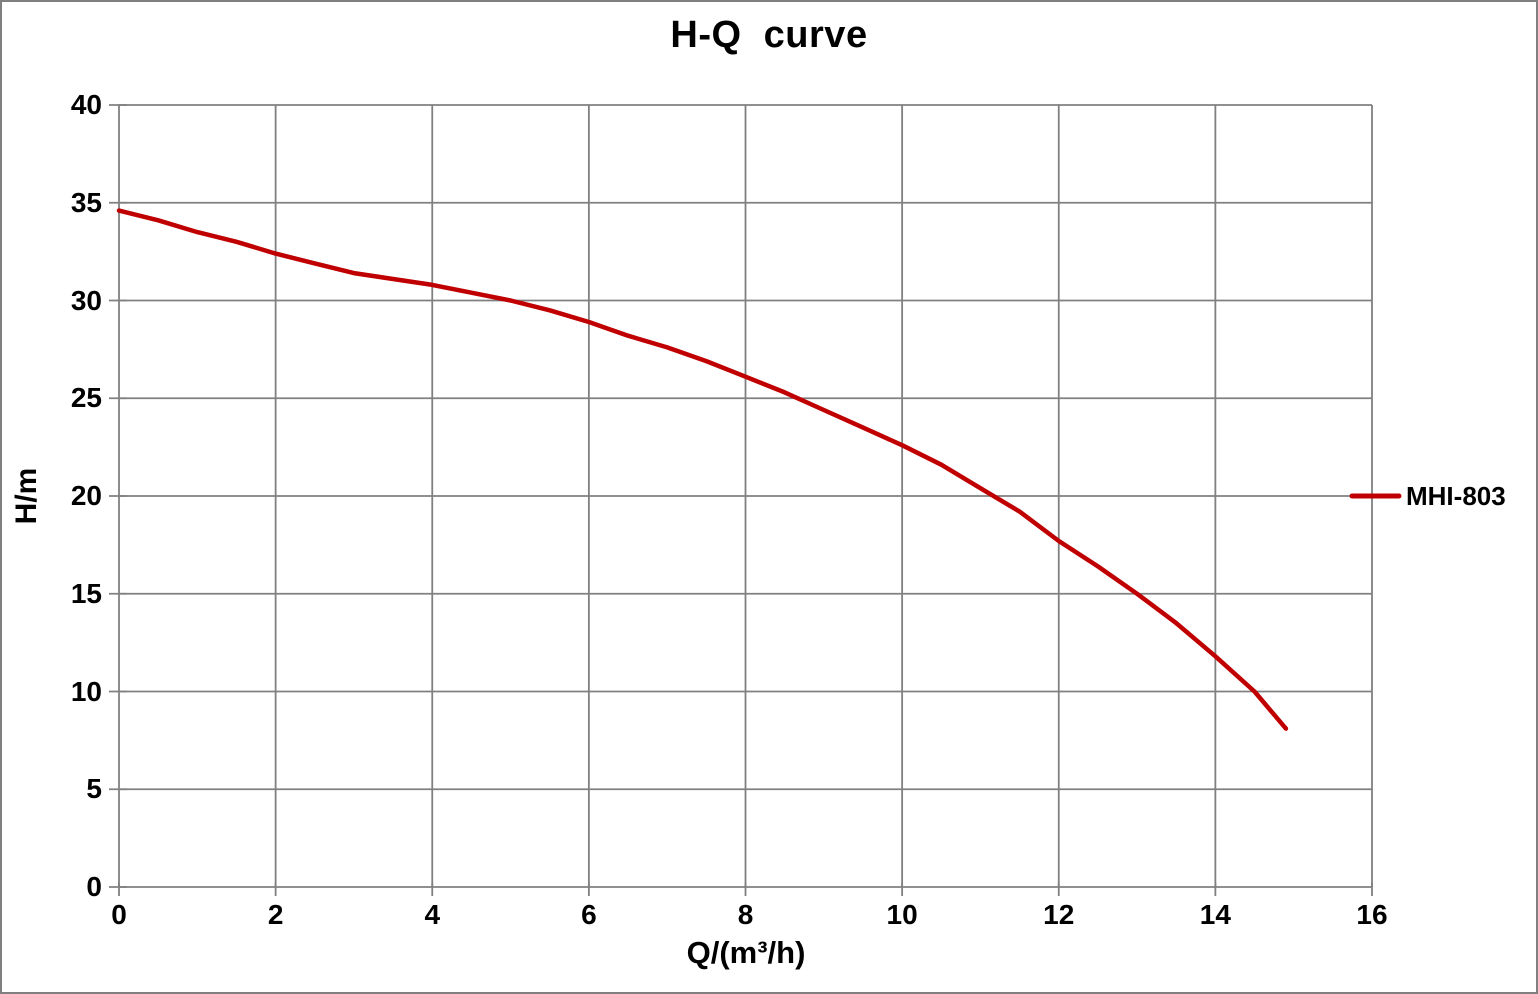 This screenshot has height=994, width=1538. I want to click on y-tick-label: 15, so click(86, 593).